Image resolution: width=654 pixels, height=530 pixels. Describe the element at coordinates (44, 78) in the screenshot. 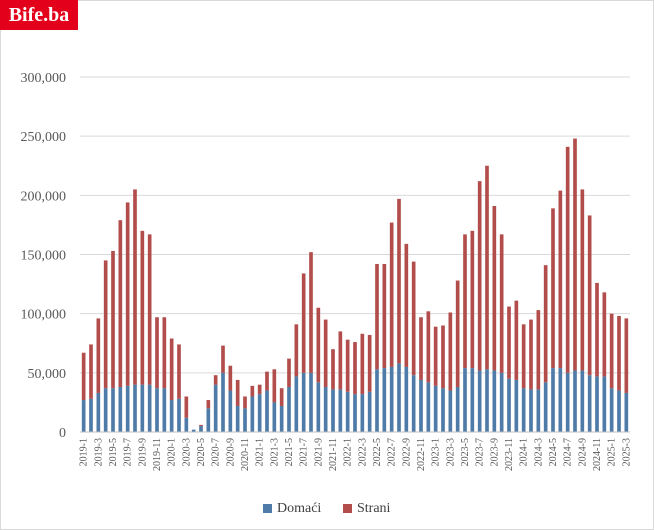

I see `y-tick-label: 300,000` at that location.